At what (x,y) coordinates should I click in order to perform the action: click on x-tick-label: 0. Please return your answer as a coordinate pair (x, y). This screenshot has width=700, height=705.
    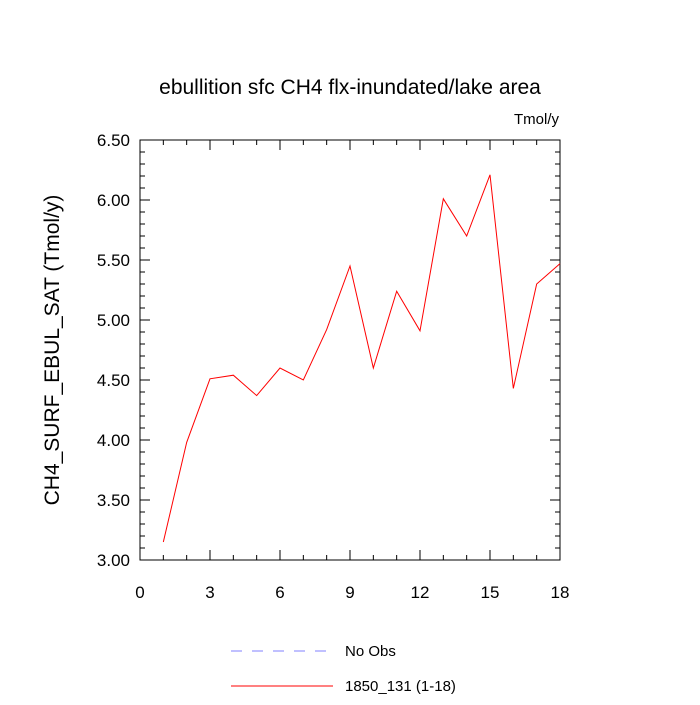
    Looking at the image, I should click on (139, 592).